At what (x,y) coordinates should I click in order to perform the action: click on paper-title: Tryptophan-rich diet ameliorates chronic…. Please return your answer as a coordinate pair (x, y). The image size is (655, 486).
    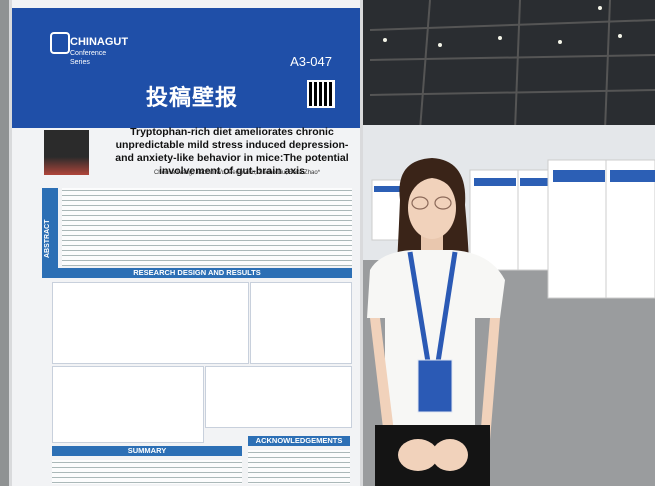
    Looking at the image, I should click on (232, 151).